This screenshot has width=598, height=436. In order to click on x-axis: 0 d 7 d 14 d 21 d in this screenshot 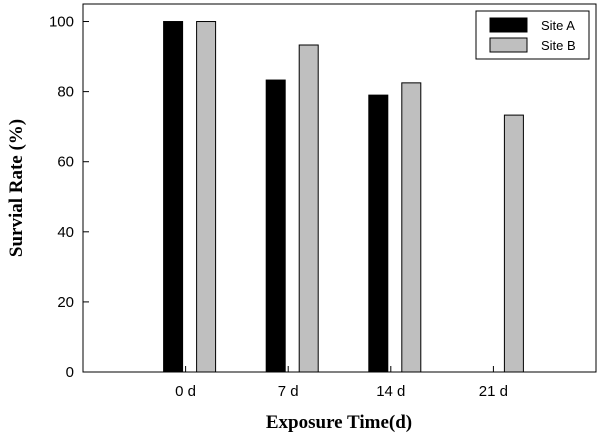, I will do `click(341, 383)`.